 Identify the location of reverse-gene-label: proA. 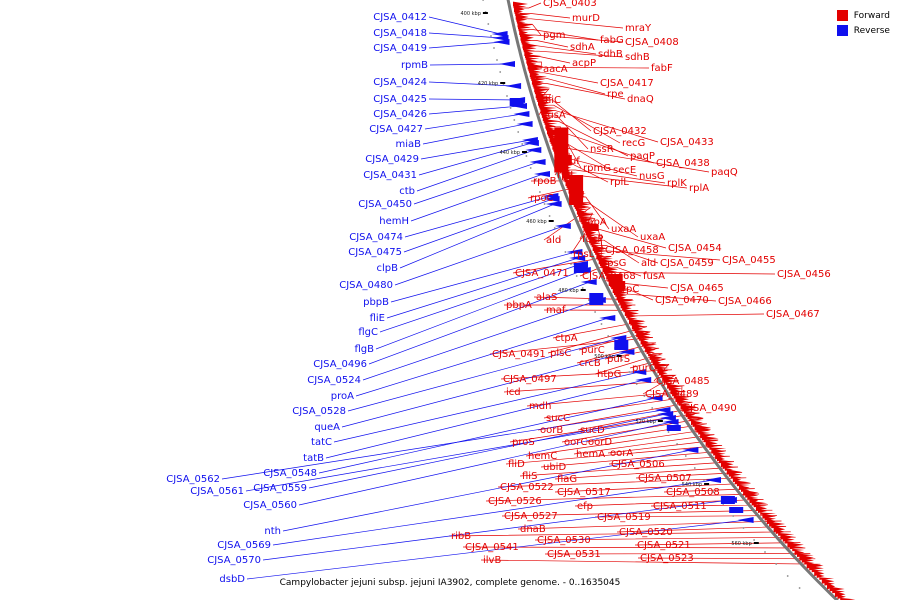
(342, 396).